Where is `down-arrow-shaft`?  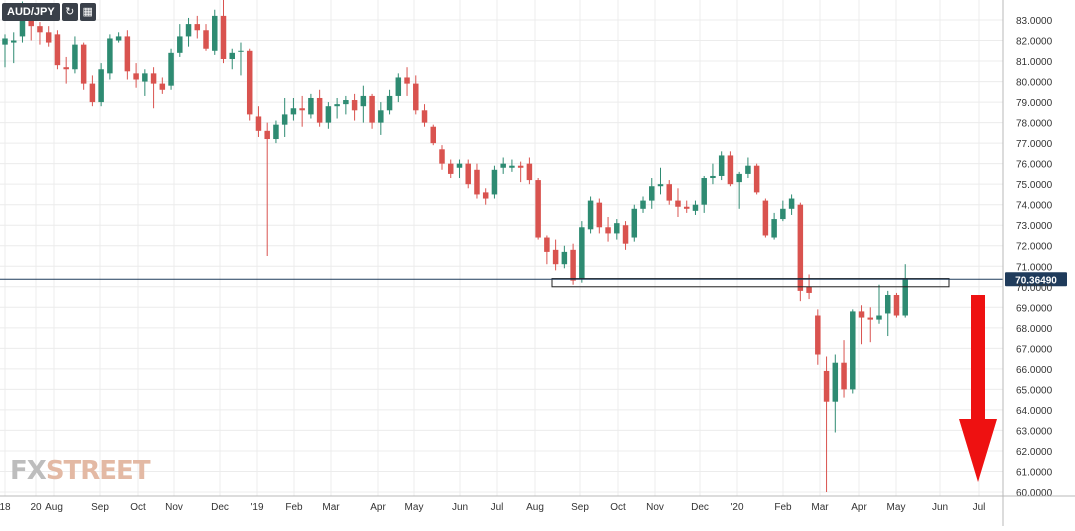
down-arrow-shaft is located at coordinates (978, 357).